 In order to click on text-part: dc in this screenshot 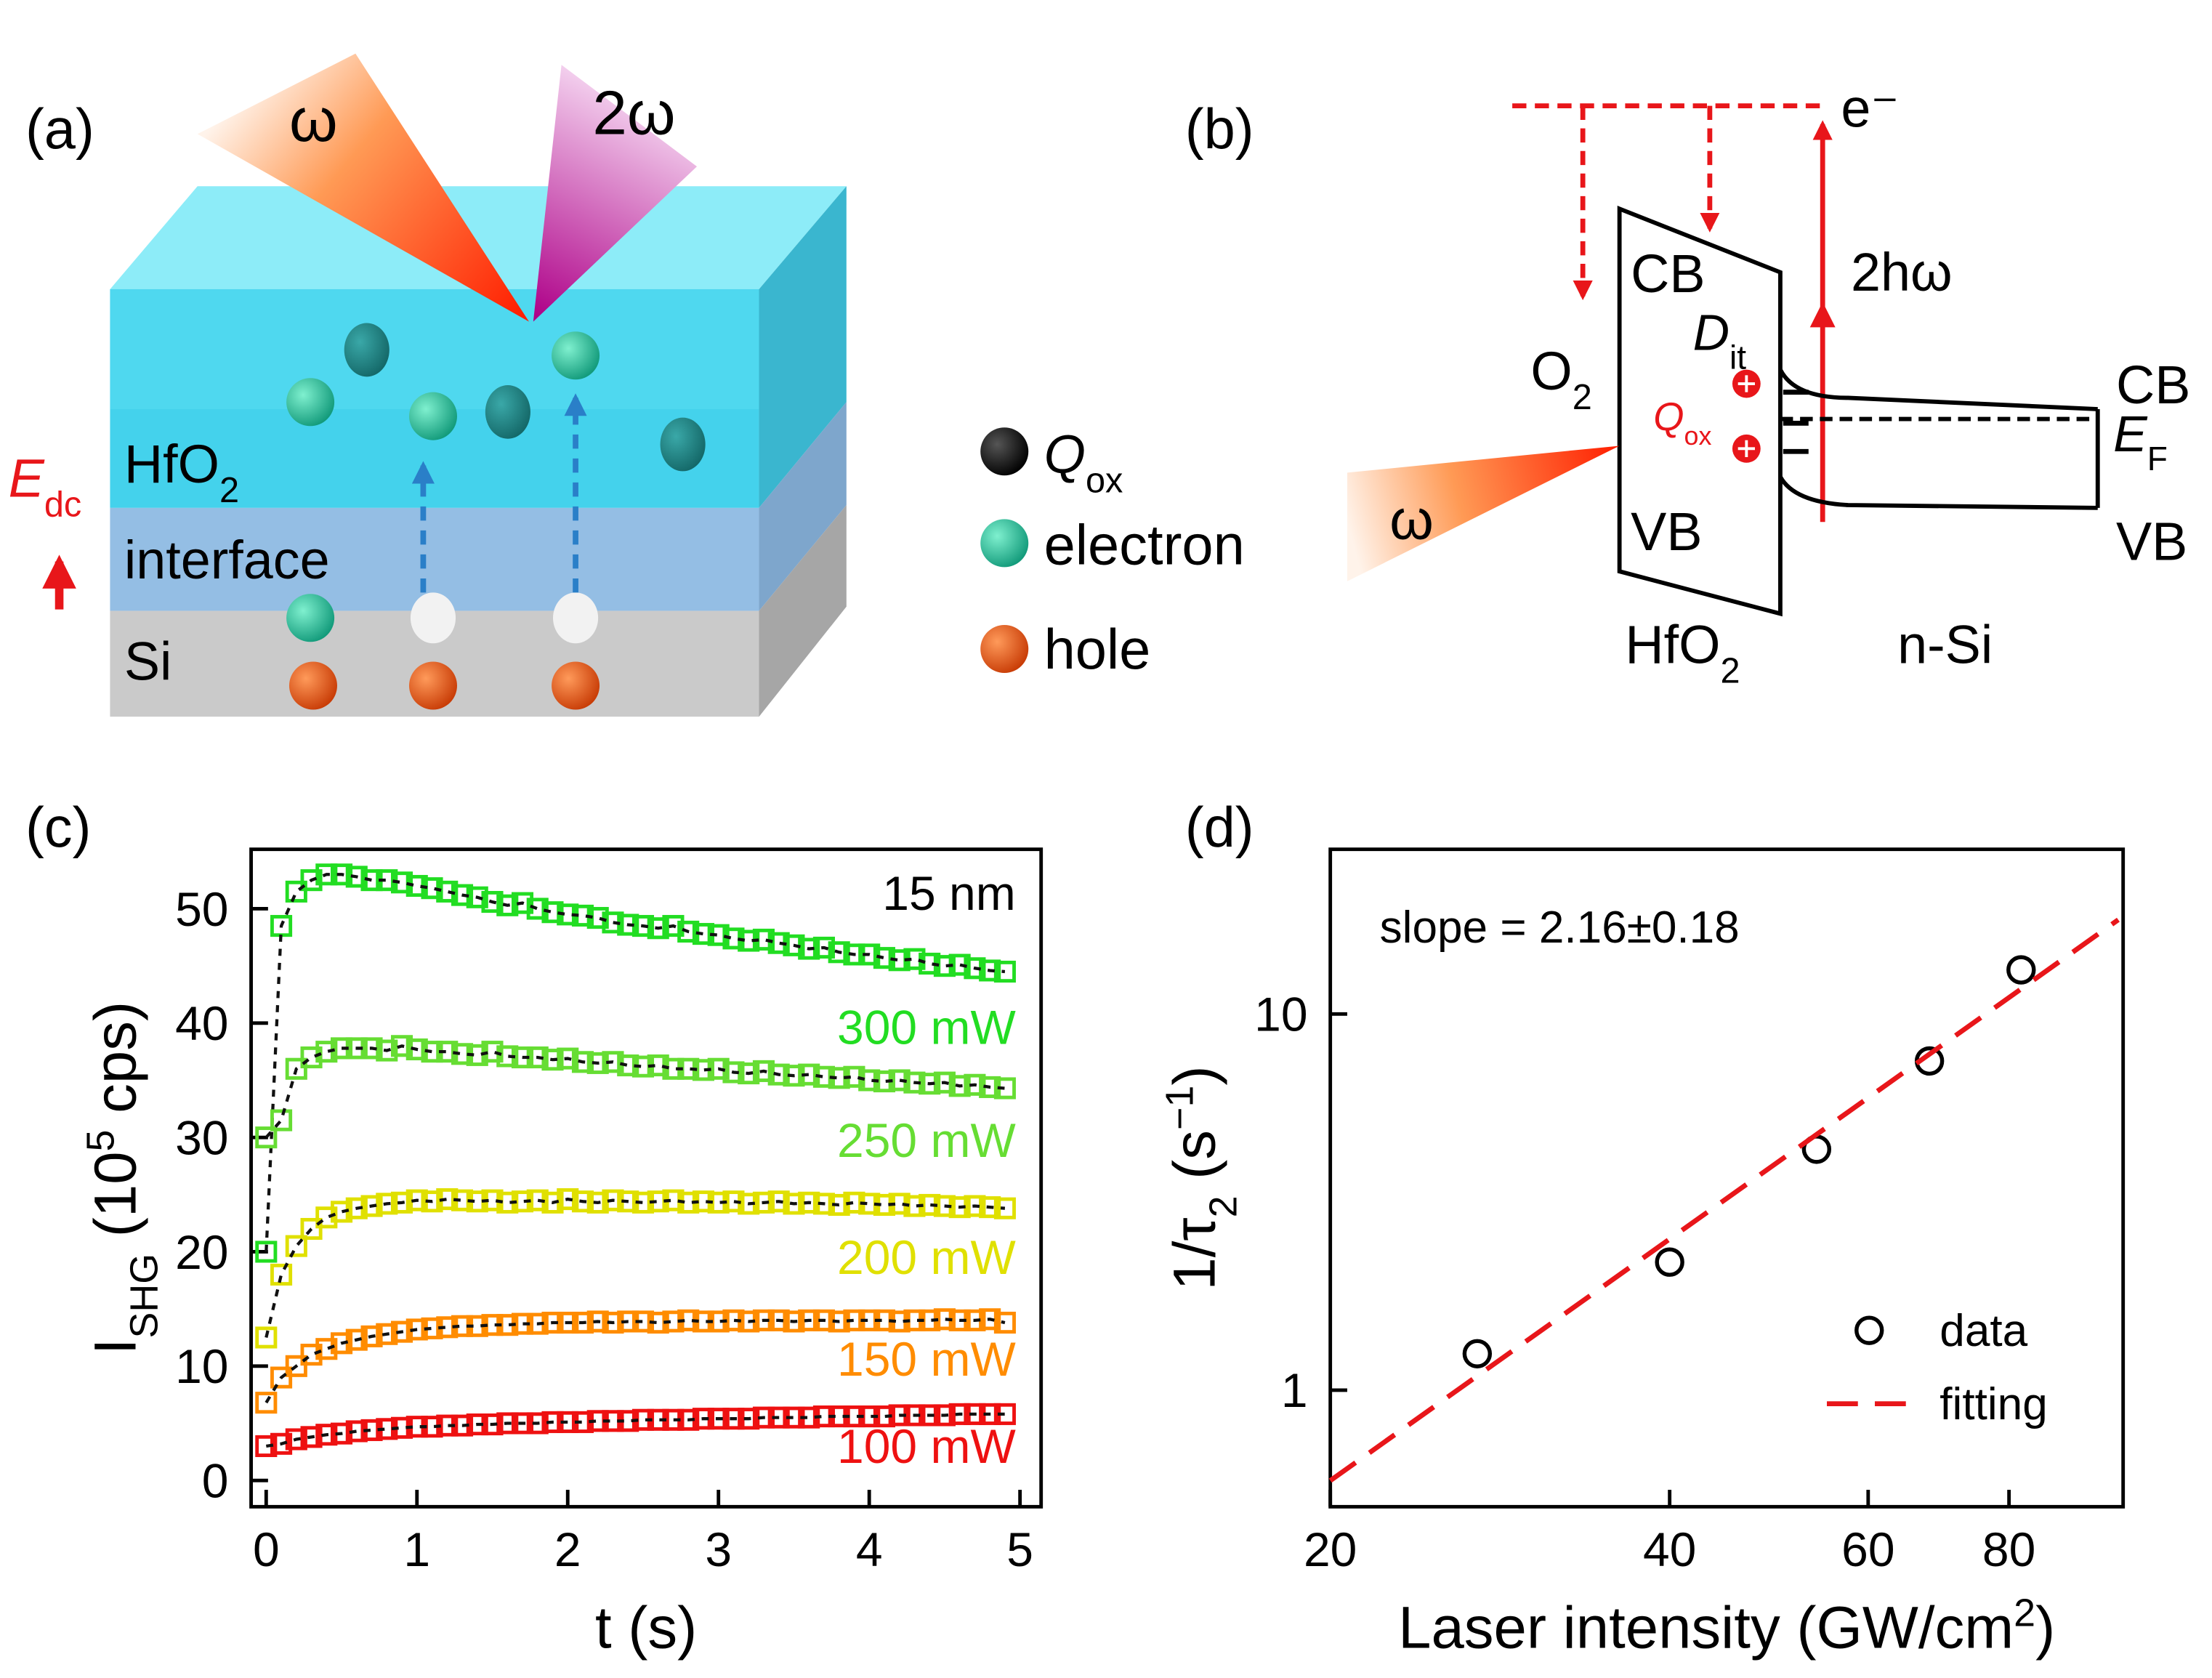, I will do `click(62, 504)`.